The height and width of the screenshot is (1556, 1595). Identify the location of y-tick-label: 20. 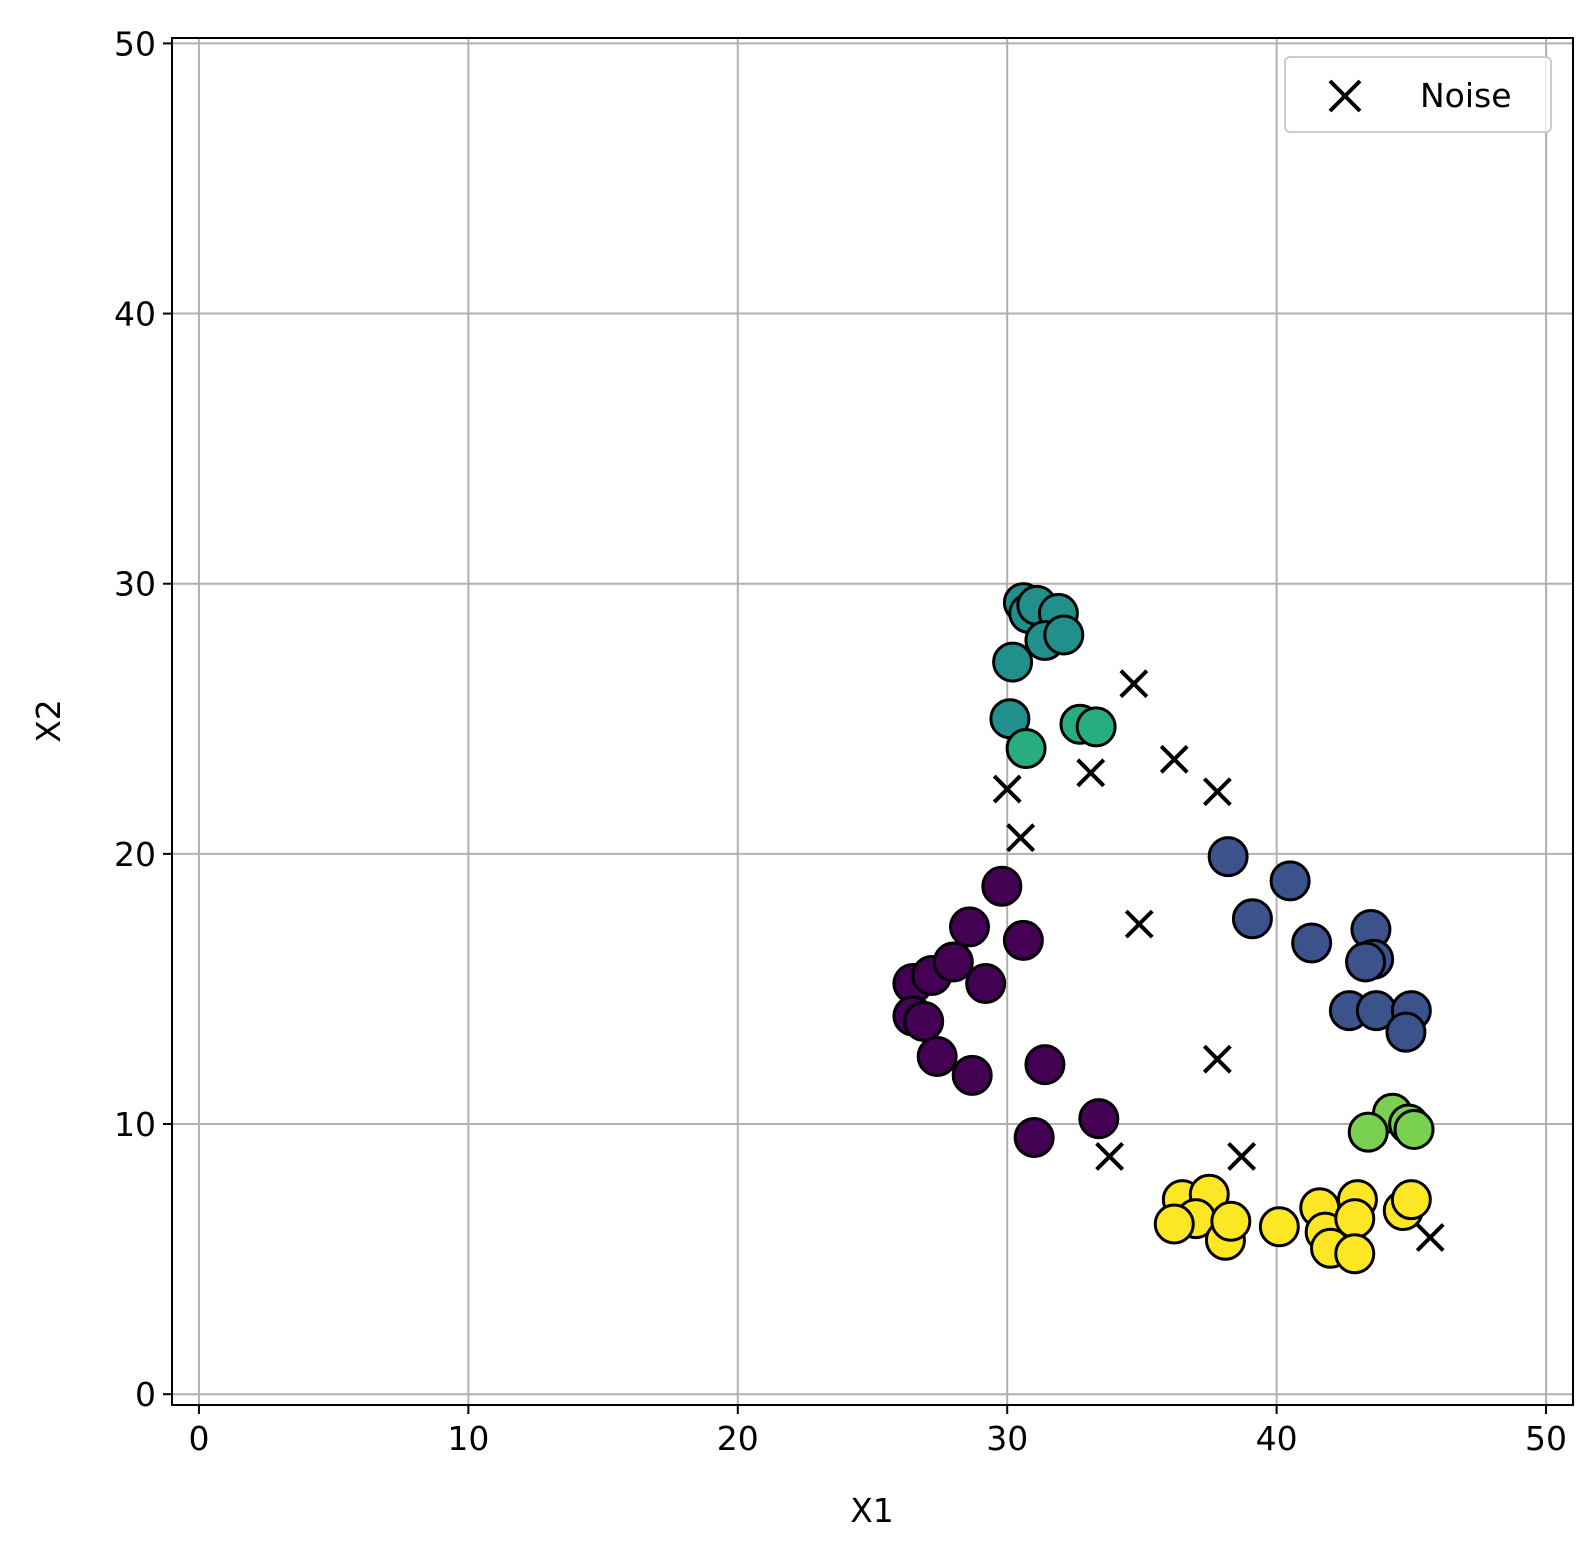
(135, 854).